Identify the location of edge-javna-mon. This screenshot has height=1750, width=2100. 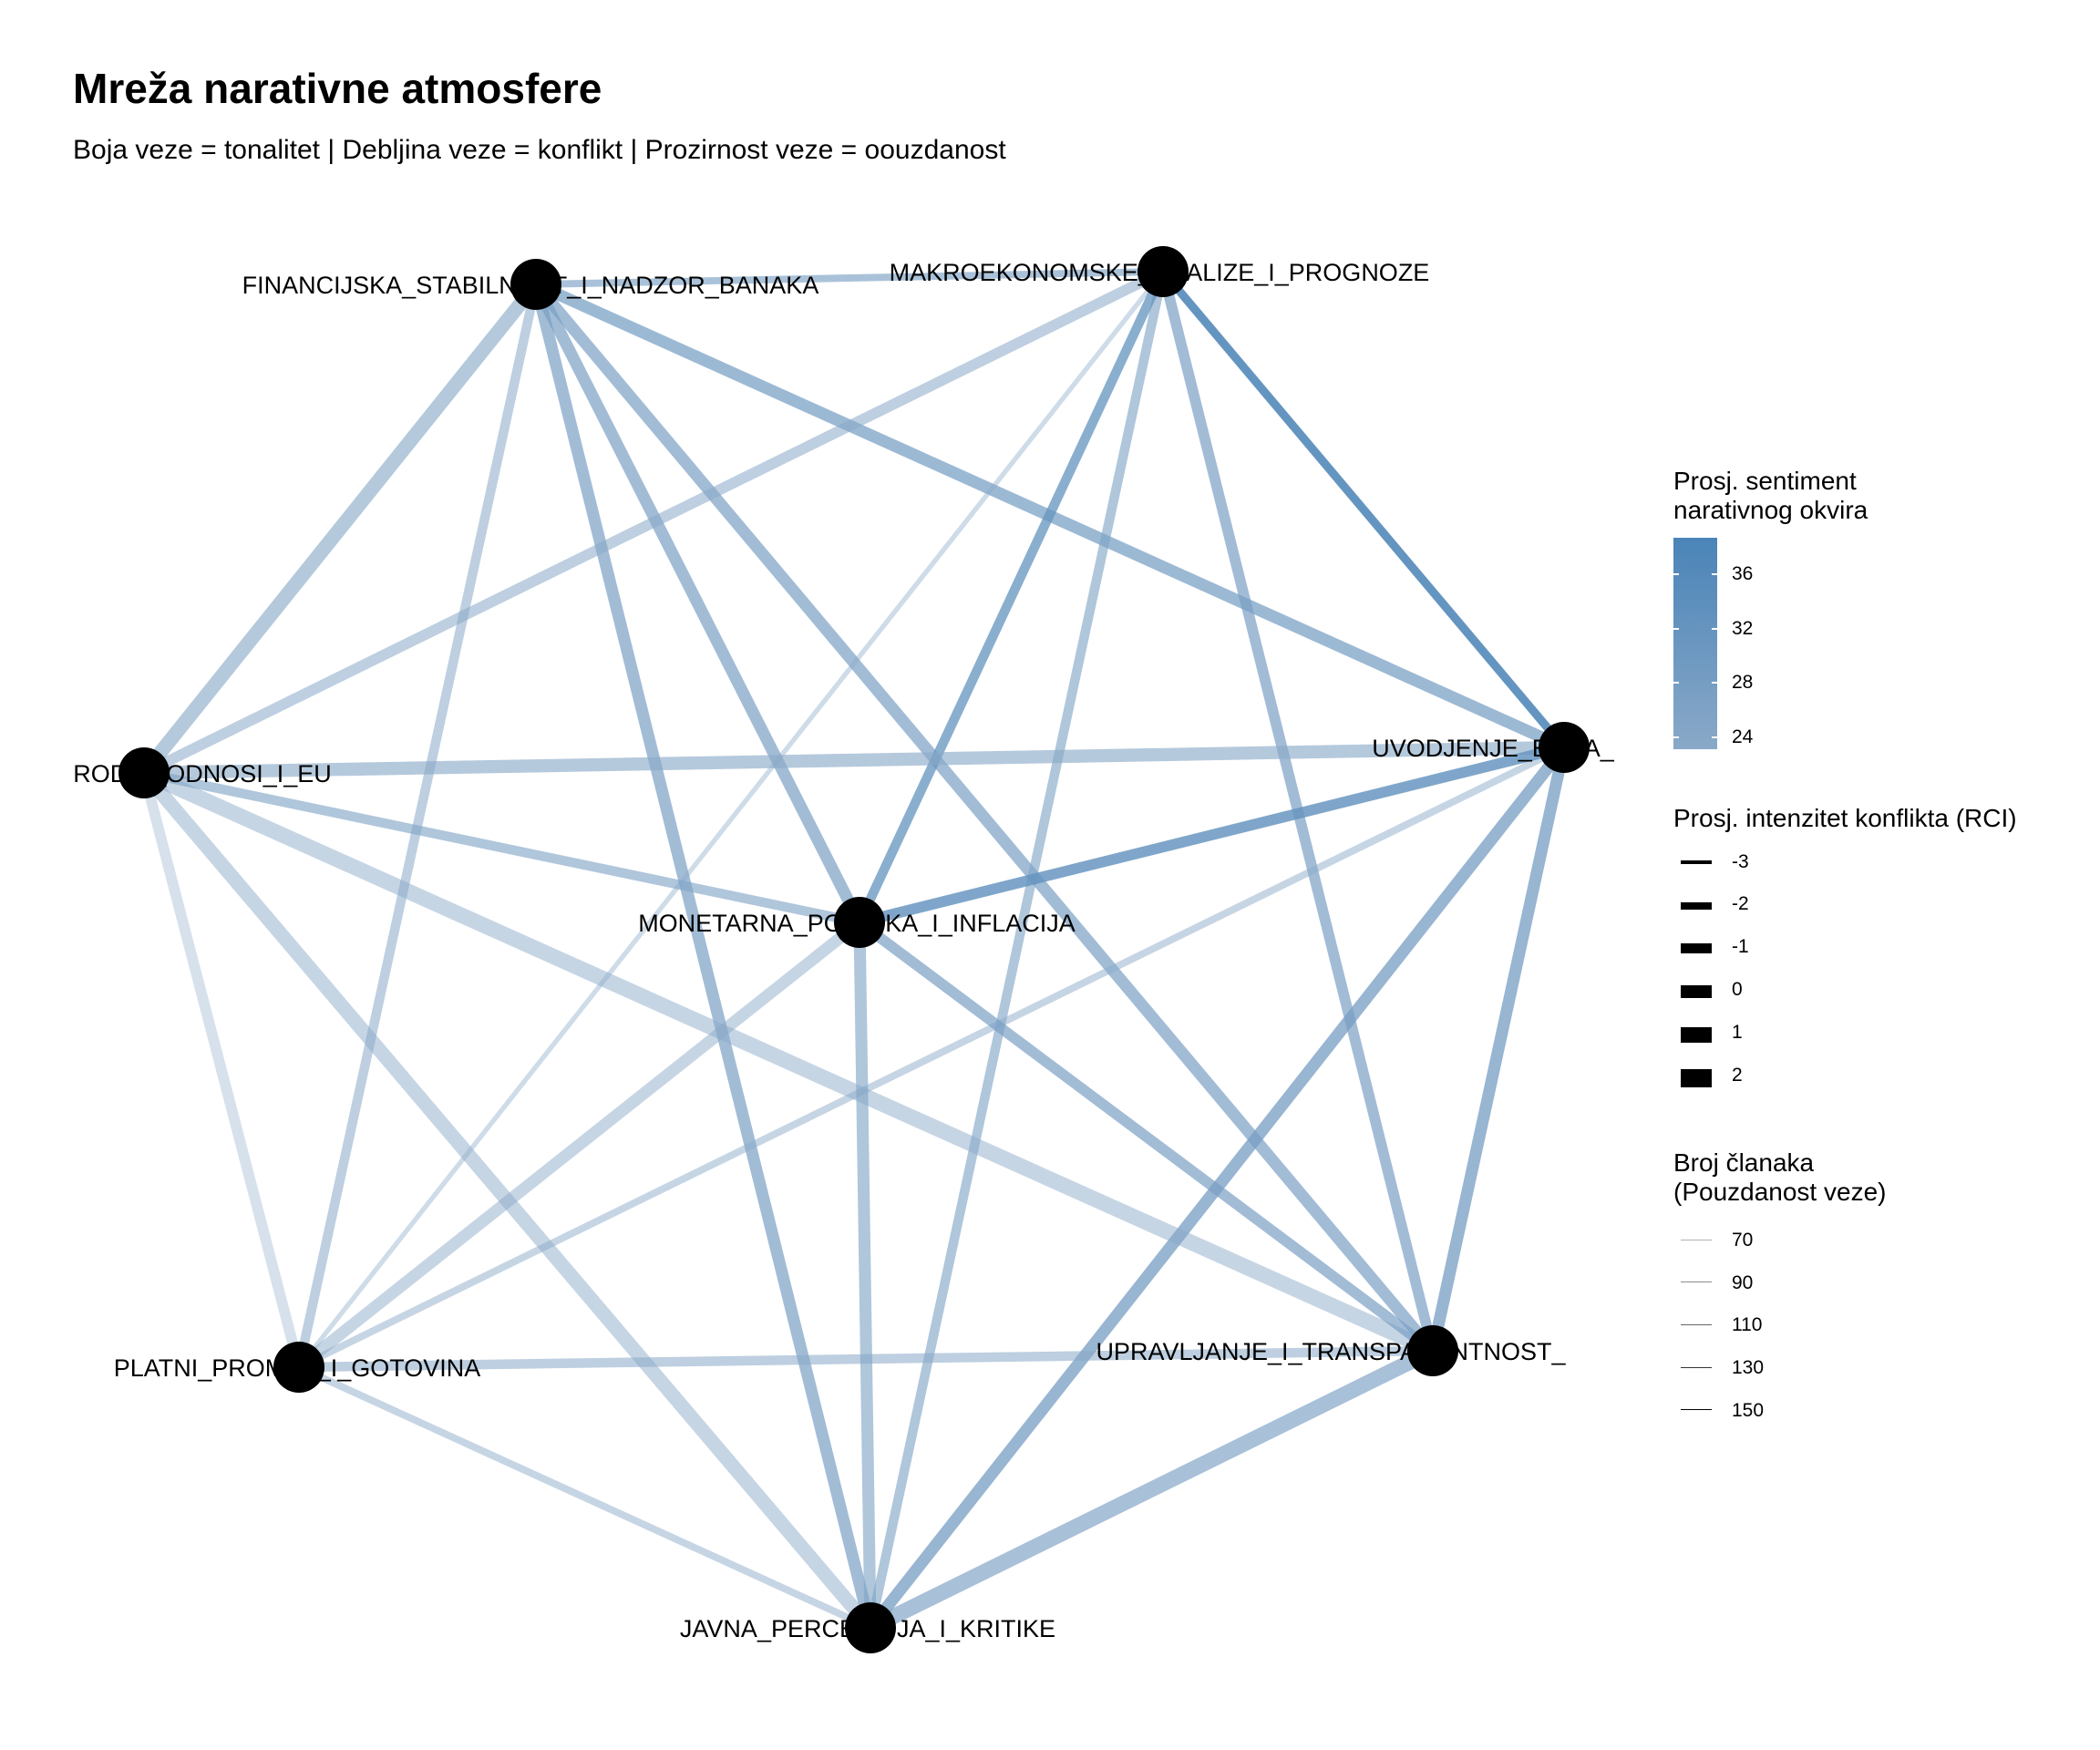
(865, 1275).